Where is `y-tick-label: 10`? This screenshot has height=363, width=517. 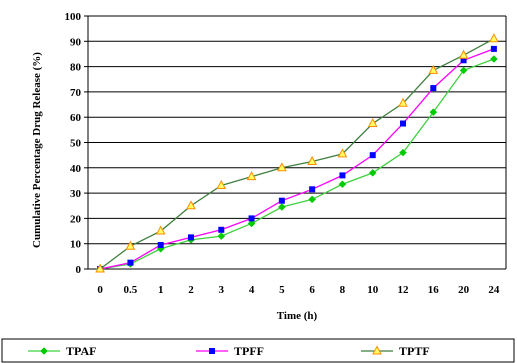 y-tick-label: 10 is located at coordinates (76, 245).